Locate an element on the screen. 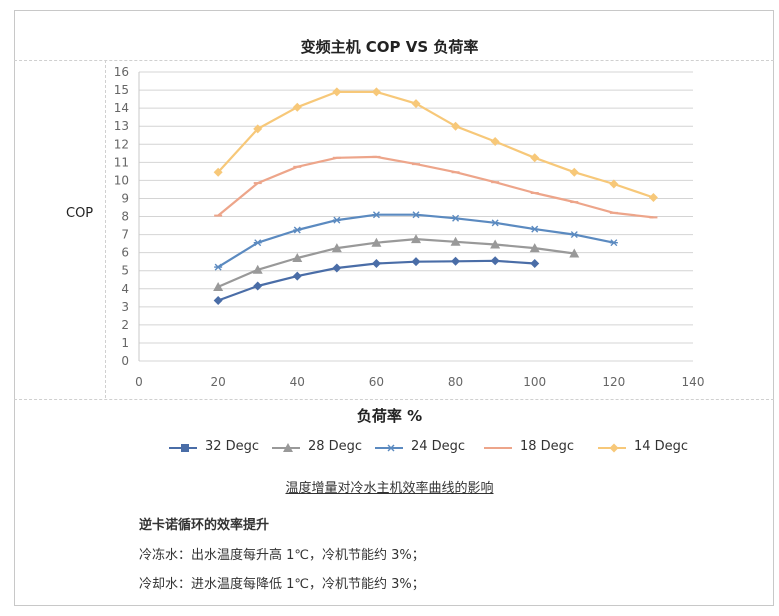 This screenshot has height=616, width=779. legend-label: 32 Degc is located at coordinates (232, 446).